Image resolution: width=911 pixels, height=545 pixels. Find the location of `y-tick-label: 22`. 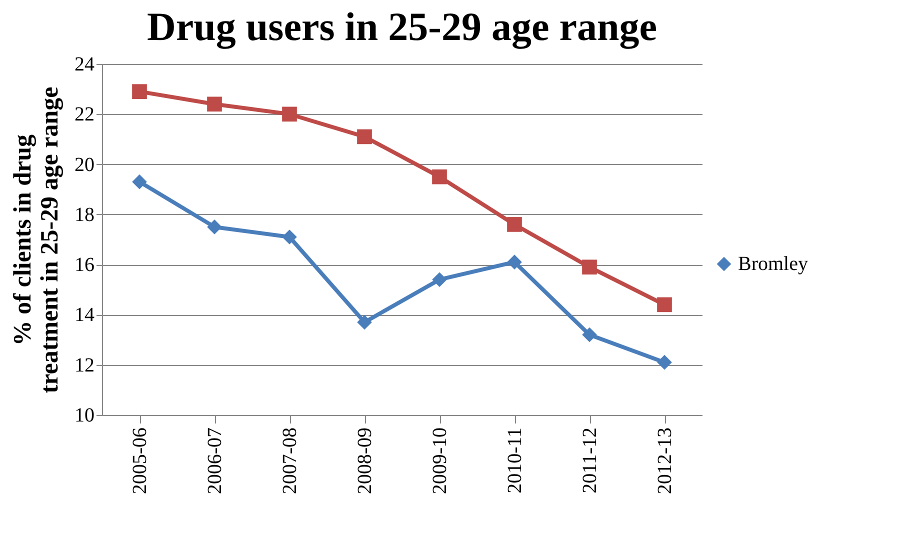

y-tick-label: 22 is located at coordinates (84, 115).